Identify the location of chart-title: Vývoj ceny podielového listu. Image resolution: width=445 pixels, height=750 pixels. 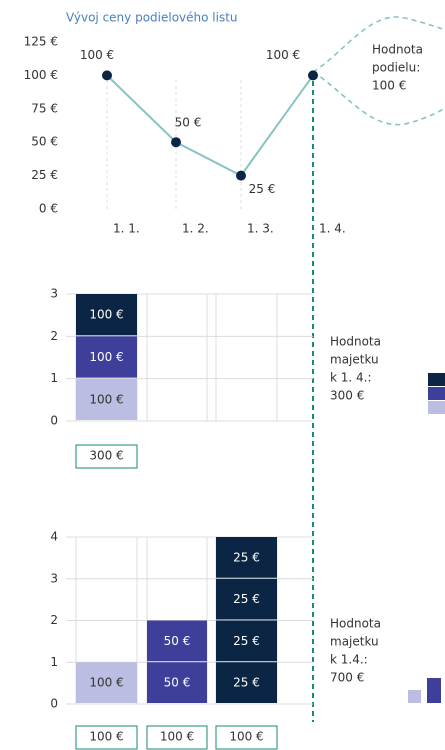
(152, 18).